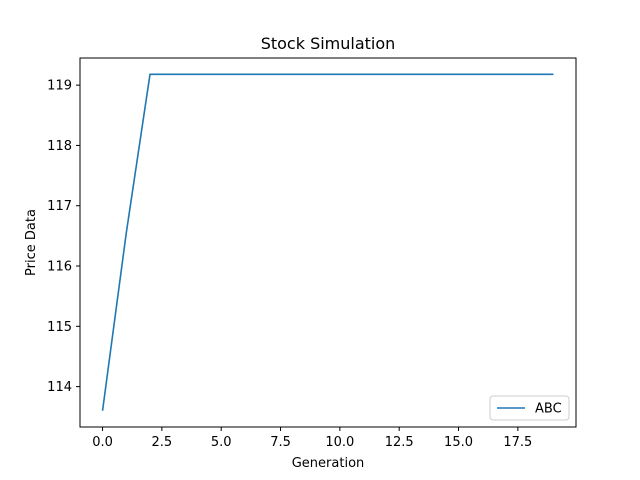 This screenshot has height=480, width=640. What do you see at coordinates (221, 442) in the screenshot?
I see `x-tick-label: 5.0` at bounding box center [221, 442].